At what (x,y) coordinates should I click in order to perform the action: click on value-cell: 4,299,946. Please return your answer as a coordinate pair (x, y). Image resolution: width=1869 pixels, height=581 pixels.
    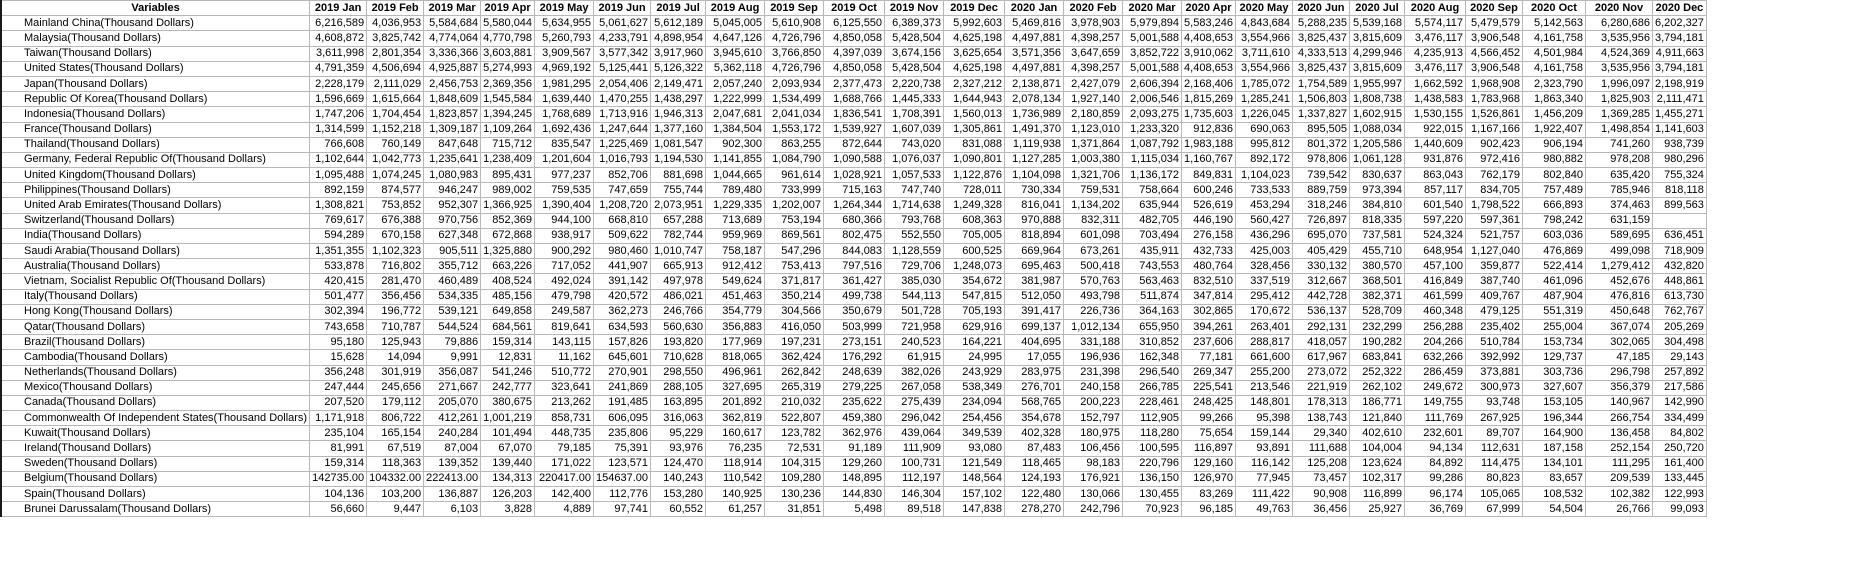
    Looking at the image, I should click on (1376, 53).